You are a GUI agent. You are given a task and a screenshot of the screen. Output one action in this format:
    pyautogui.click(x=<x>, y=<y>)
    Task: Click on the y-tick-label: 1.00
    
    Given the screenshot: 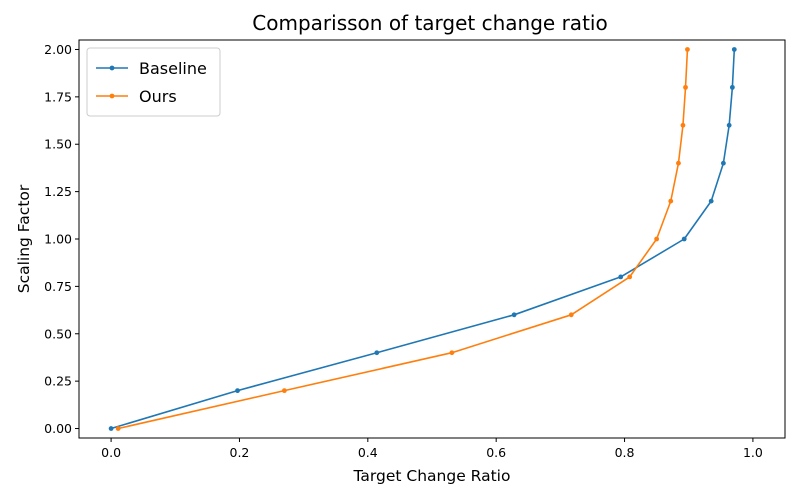 What is the action you would take?
    pyautogui.click(x=58, y=239)
    